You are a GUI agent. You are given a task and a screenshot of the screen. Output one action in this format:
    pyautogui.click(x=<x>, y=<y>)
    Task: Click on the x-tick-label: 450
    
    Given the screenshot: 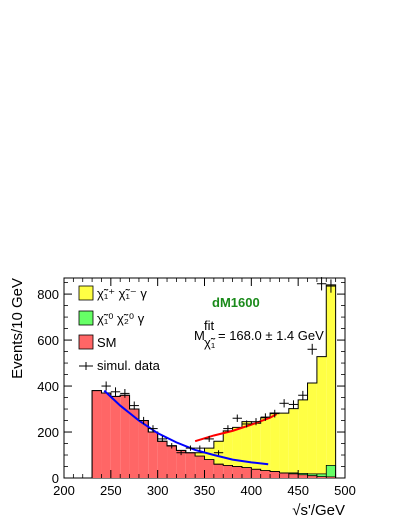 What is the action you would take?
    pyautogui.click(x=298, y=490)
    